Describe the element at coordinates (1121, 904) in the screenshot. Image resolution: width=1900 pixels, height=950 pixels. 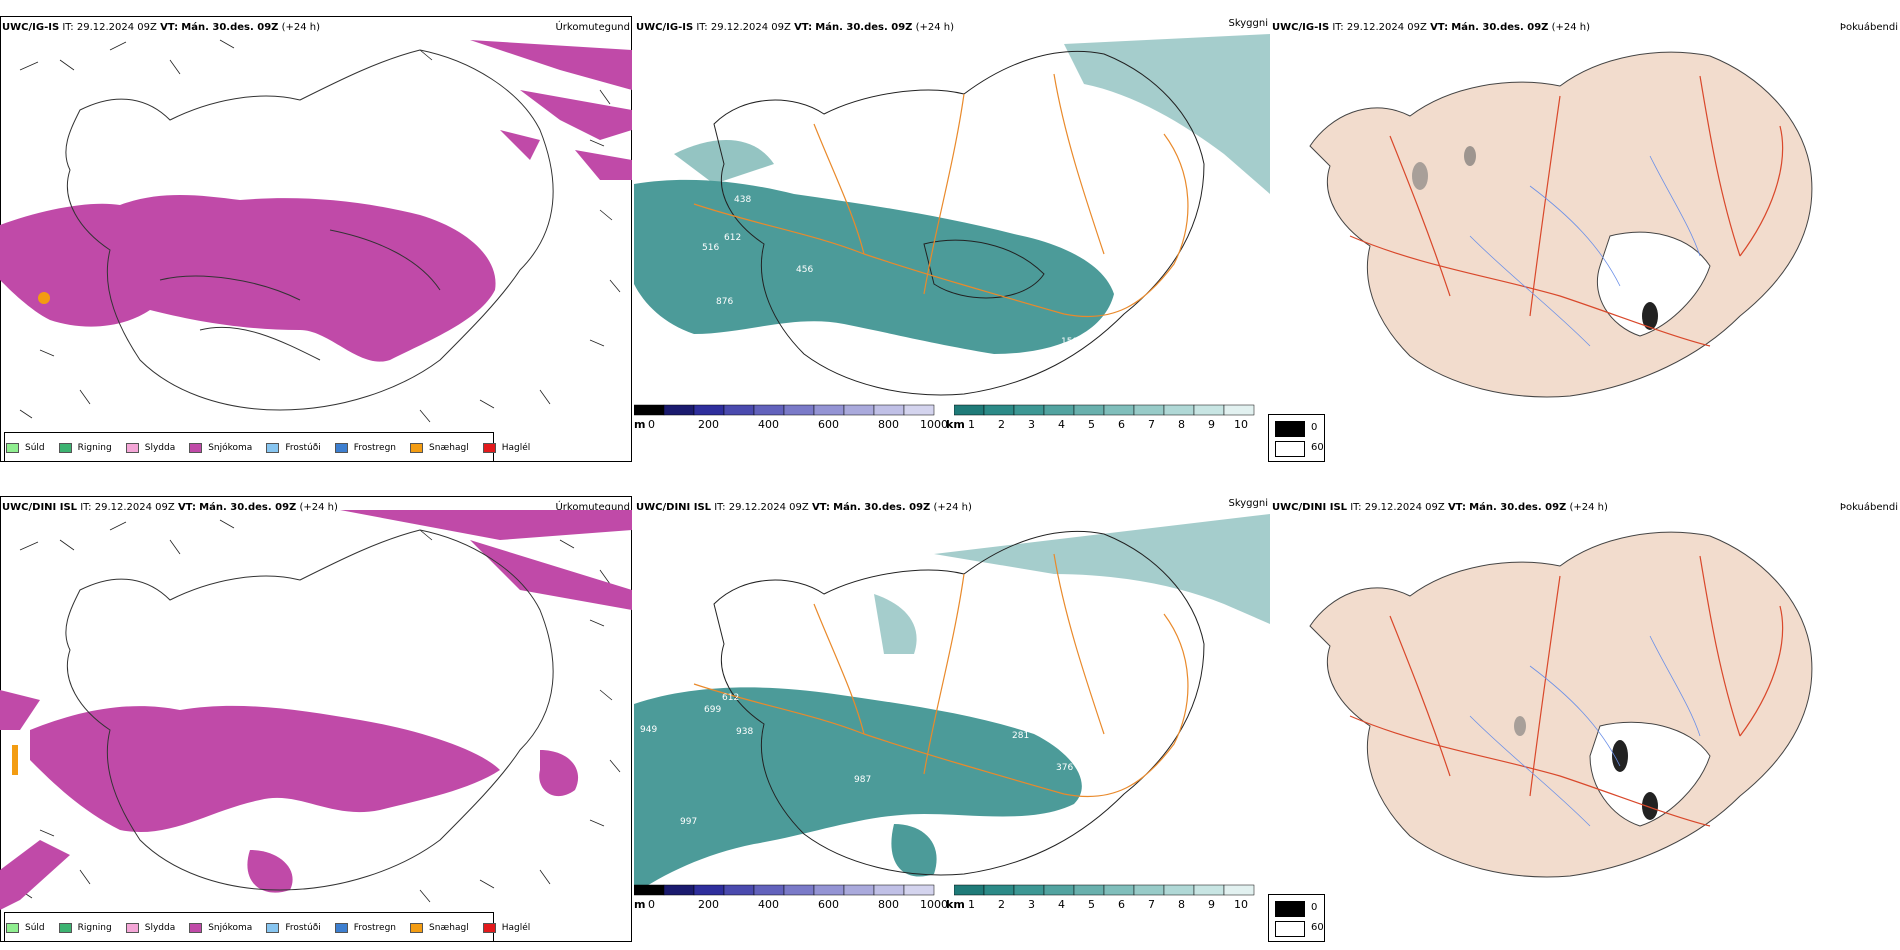
I see `scale-tick: 6` at that location.